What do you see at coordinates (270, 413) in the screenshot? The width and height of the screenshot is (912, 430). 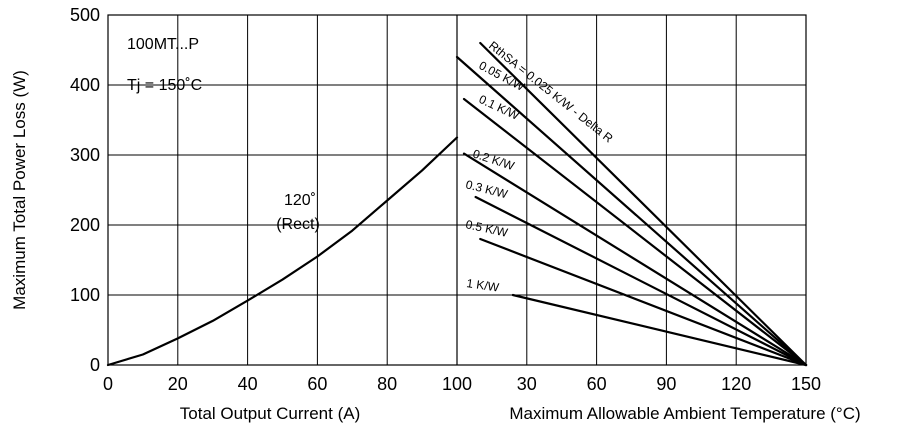 I see `x-axis-label-left: Total Output Current (A)` at bounding box center [270, 413].